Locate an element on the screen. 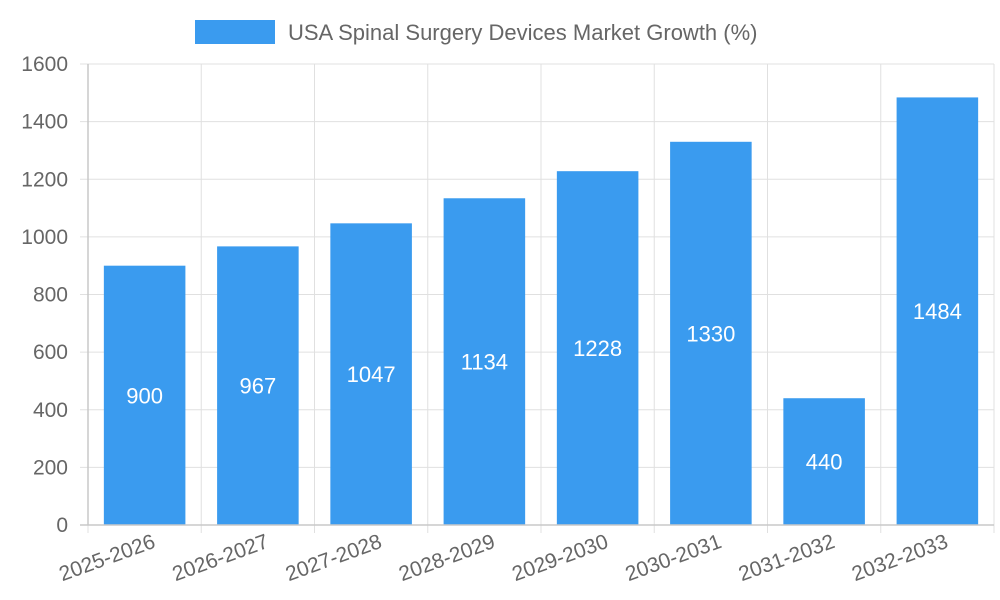 The image size is (1000, 600). y-tick-label: 800 is located at coordinates (50, 295).